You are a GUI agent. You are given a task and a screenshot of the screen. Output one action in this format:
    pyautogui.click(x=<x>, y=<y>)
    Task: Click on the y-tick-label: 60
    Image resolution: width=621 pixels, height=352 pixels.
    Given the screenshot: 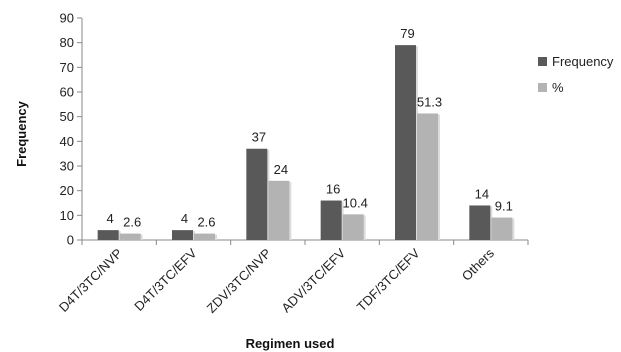 What is the action you would take?
    pyautogui.click(x=67, y=92)
    